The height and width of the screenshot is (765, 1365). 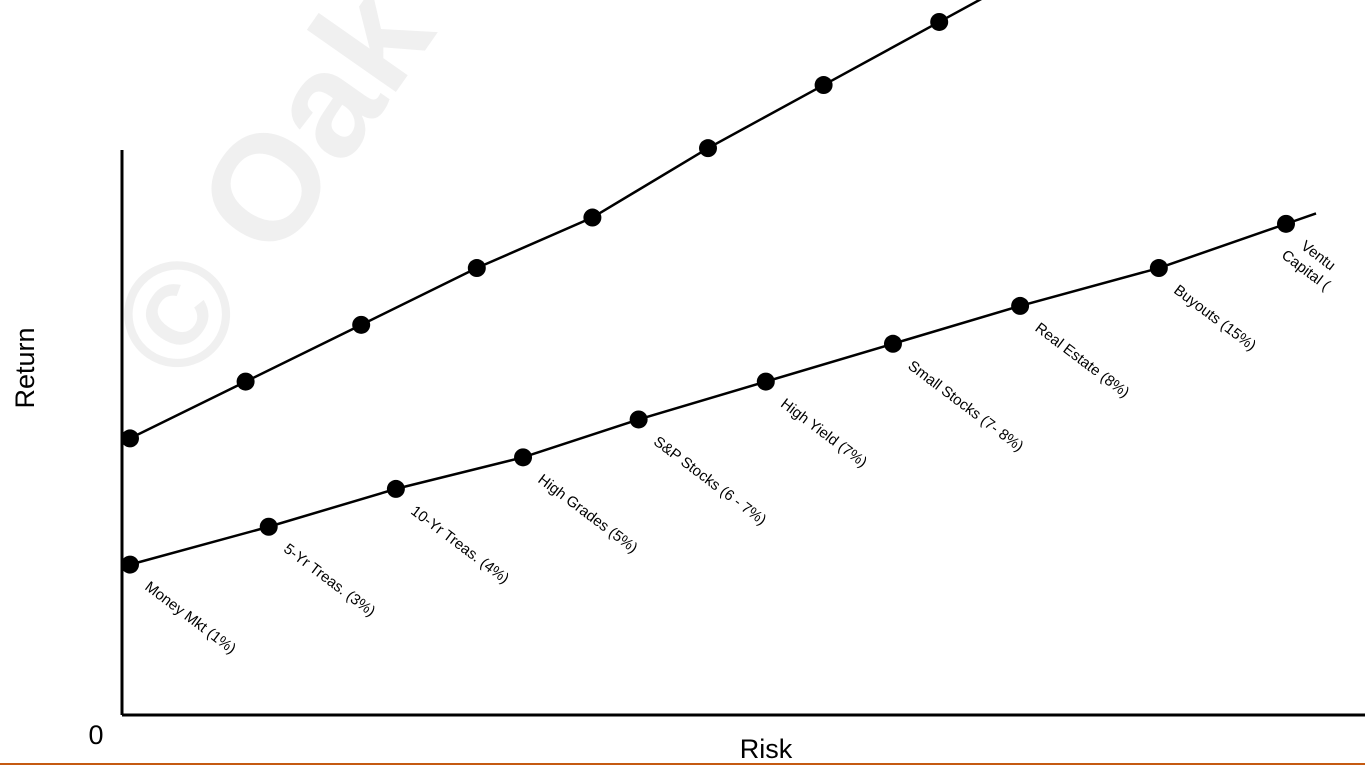 What do you see at coordinates (766, 749) in the screenshot?
I see `x-axis-title: Risk` at bounding box center [766, 749].